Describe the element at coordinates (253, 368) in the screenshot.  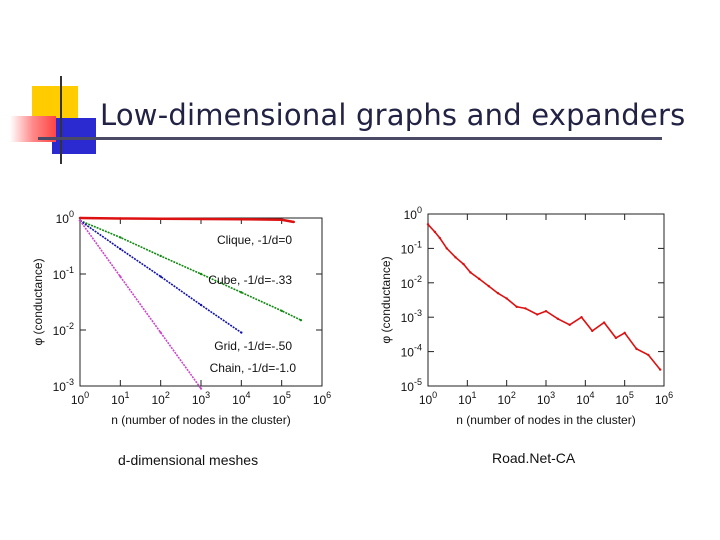
I see `legend-label: Chain, -1/d=-1.0` at that location.